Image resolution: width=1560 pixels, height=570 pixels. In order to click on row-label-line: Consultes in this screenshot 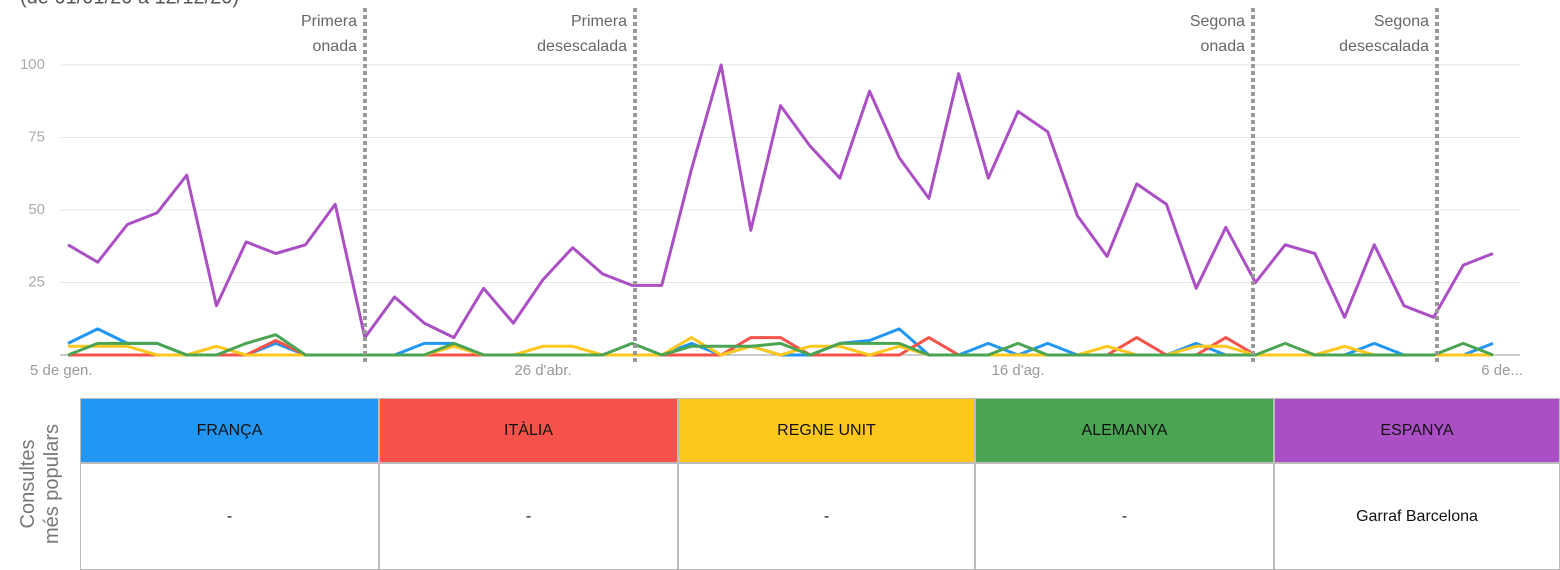, I will do `click(28, 484)`.